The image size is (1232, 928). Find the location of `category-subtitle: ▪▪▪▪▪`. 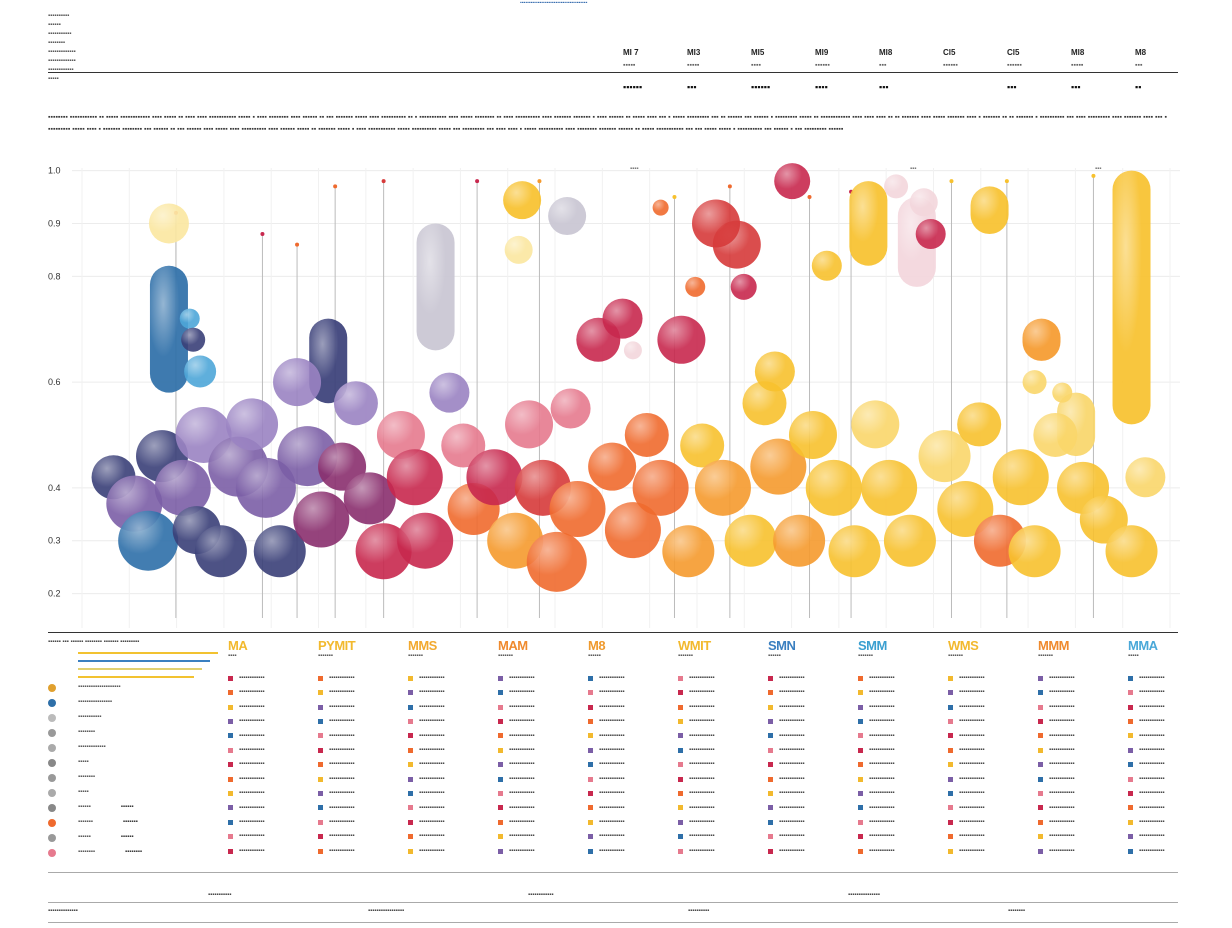

category-subtitle: ▪▪▪▪▪ is located at coordinates (1133, 656).